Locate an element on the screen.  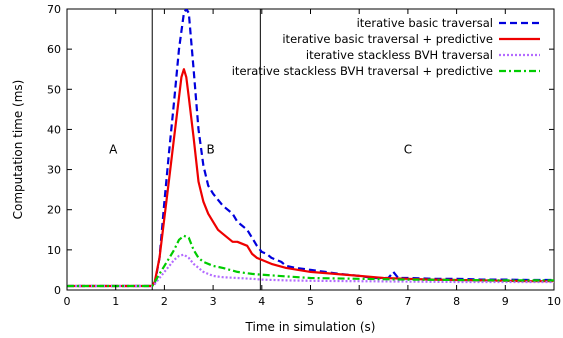
x-tick-label: 5 is located at coordinates (310, 301).